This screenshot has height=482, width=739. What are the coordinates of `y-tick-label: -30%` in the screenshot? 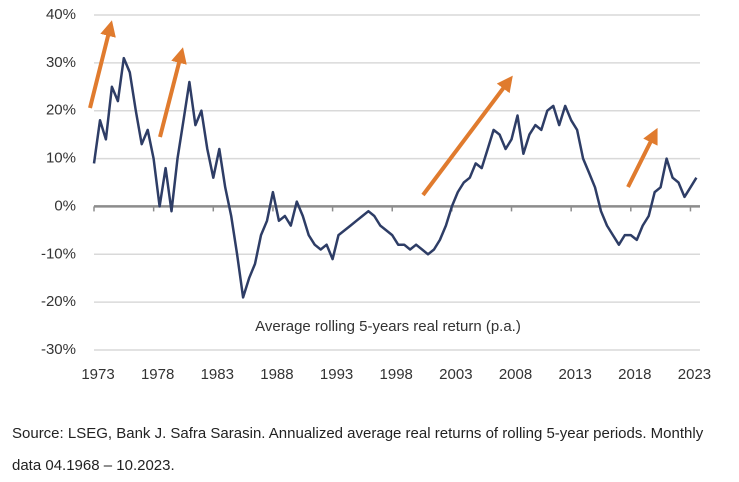 It's located at (58, 349).